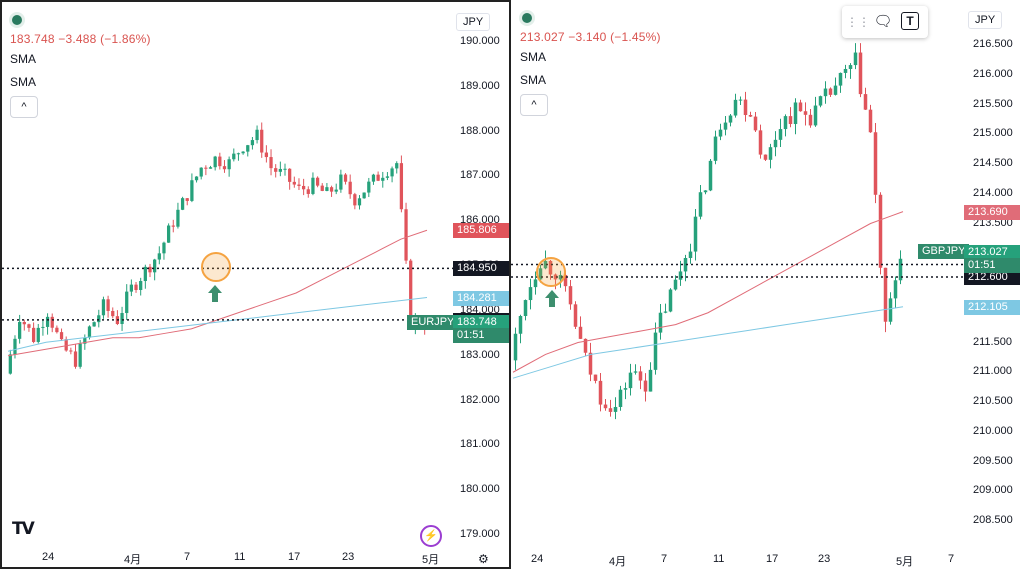 The image size is (1024, 569). What do you see at coordinates (992, 371) in the screenshot?
I see `y-axis-tick: 211.000` at bounding box center [992, 371].